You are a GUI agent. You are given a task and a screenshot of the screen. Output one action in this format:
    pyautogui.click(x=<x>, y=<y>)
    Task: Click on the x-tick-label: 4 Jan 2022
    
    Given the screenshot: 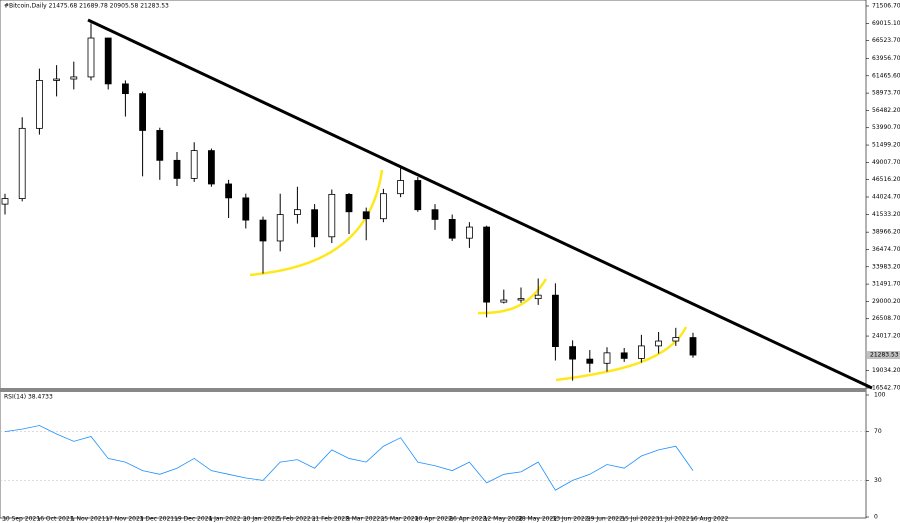 What is the action you would take?
    pyautogui.click(x=224, y=519)
    